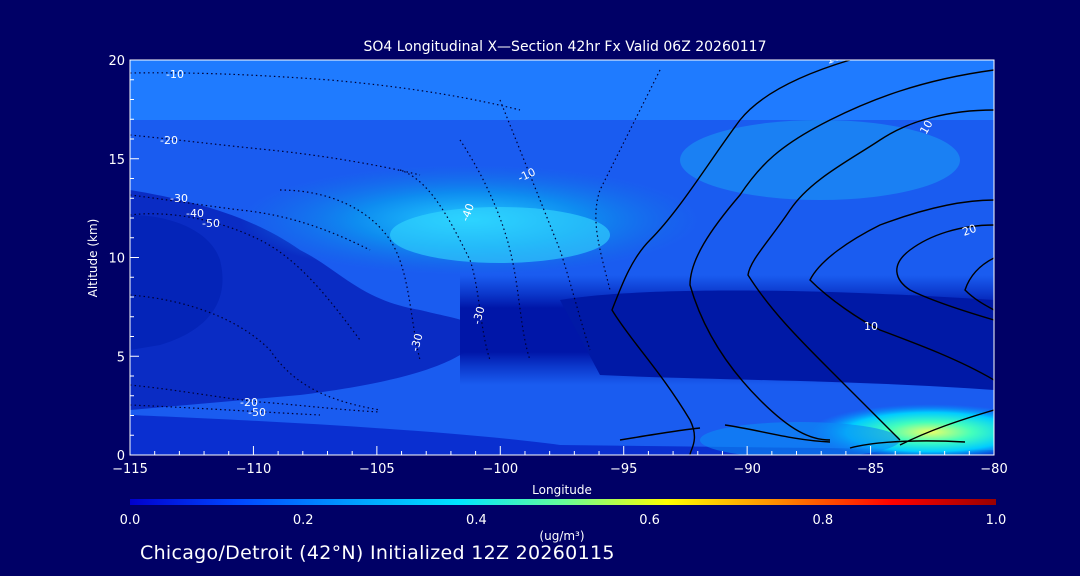 The height and width of the screenshot is (576, 1080). I want to click on x-tick-label: −105, so click(377, 469).